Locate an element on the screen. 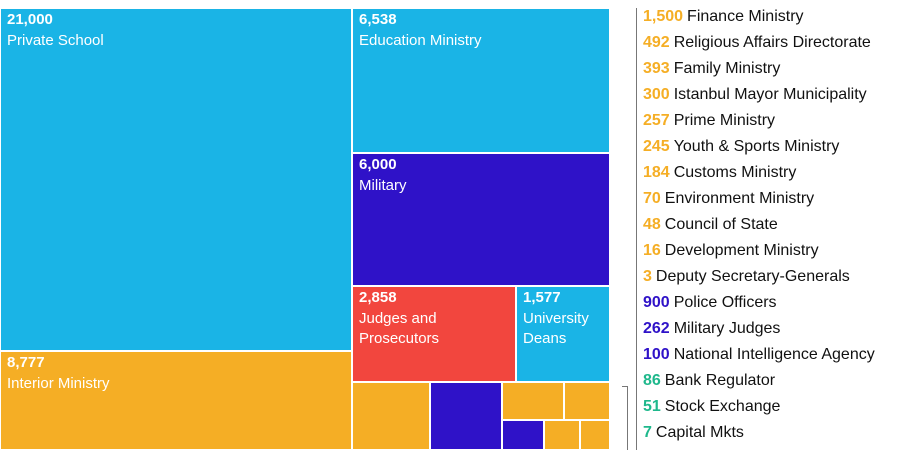 The image size is (900, 450). legend-item: 100 National Intelligence Agency is located at coordinates (771, 357).